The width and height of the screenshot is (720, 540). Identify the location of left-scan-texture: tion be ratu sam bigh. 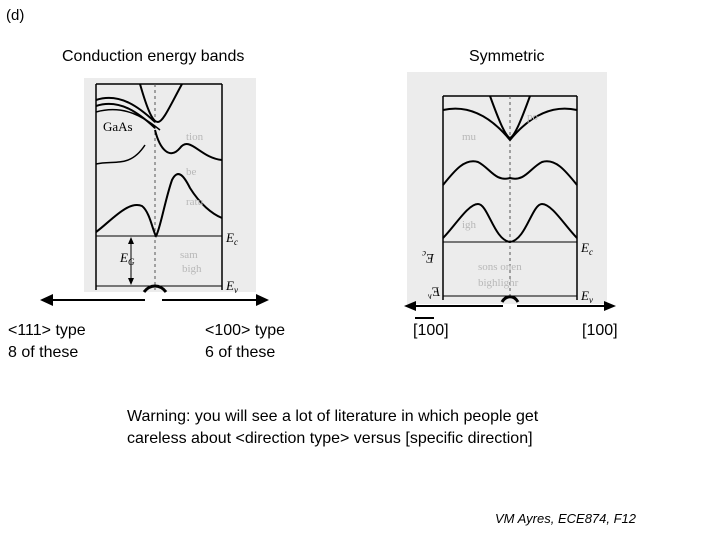
(192, 203).